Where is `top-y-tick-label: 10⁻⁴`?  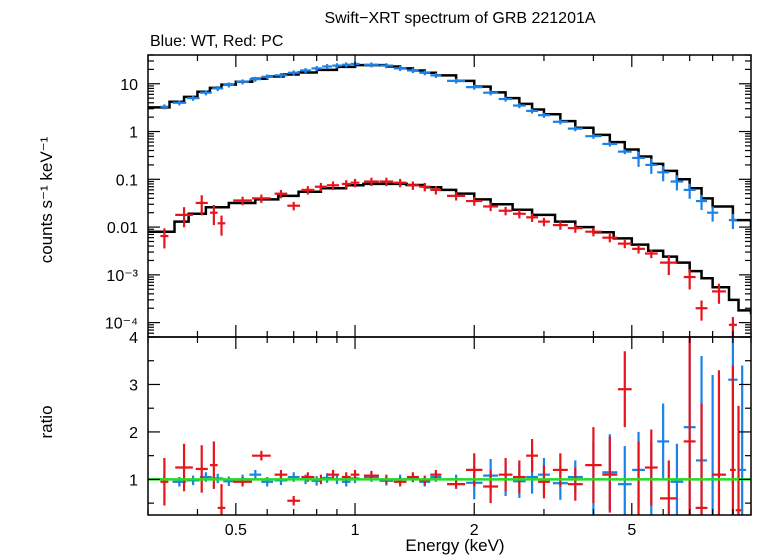 top-y-tick-label: 10⁻⁴ is located at coordinates (121, 324).